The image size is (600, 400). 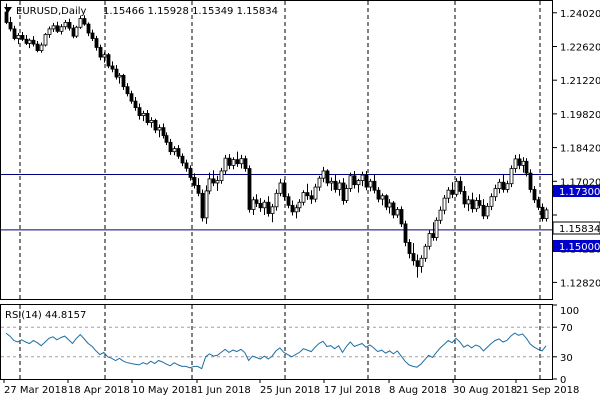 What do you see at coordinates (565, 345) in the screenshot?
I see `rsi-axis: 100 70 30 0` at bounding box center [565, 345].